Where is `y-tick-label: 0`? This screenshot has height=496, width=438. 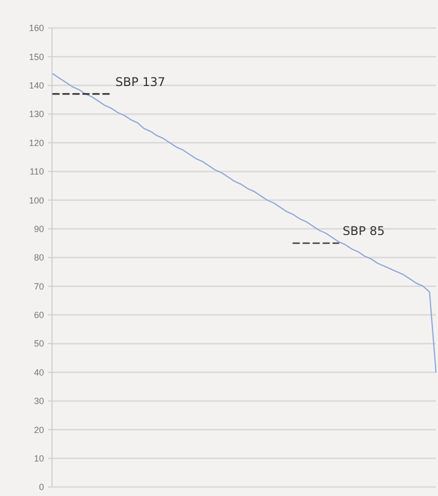 y-tick-label: 0 is located at coordinates (41, 487).